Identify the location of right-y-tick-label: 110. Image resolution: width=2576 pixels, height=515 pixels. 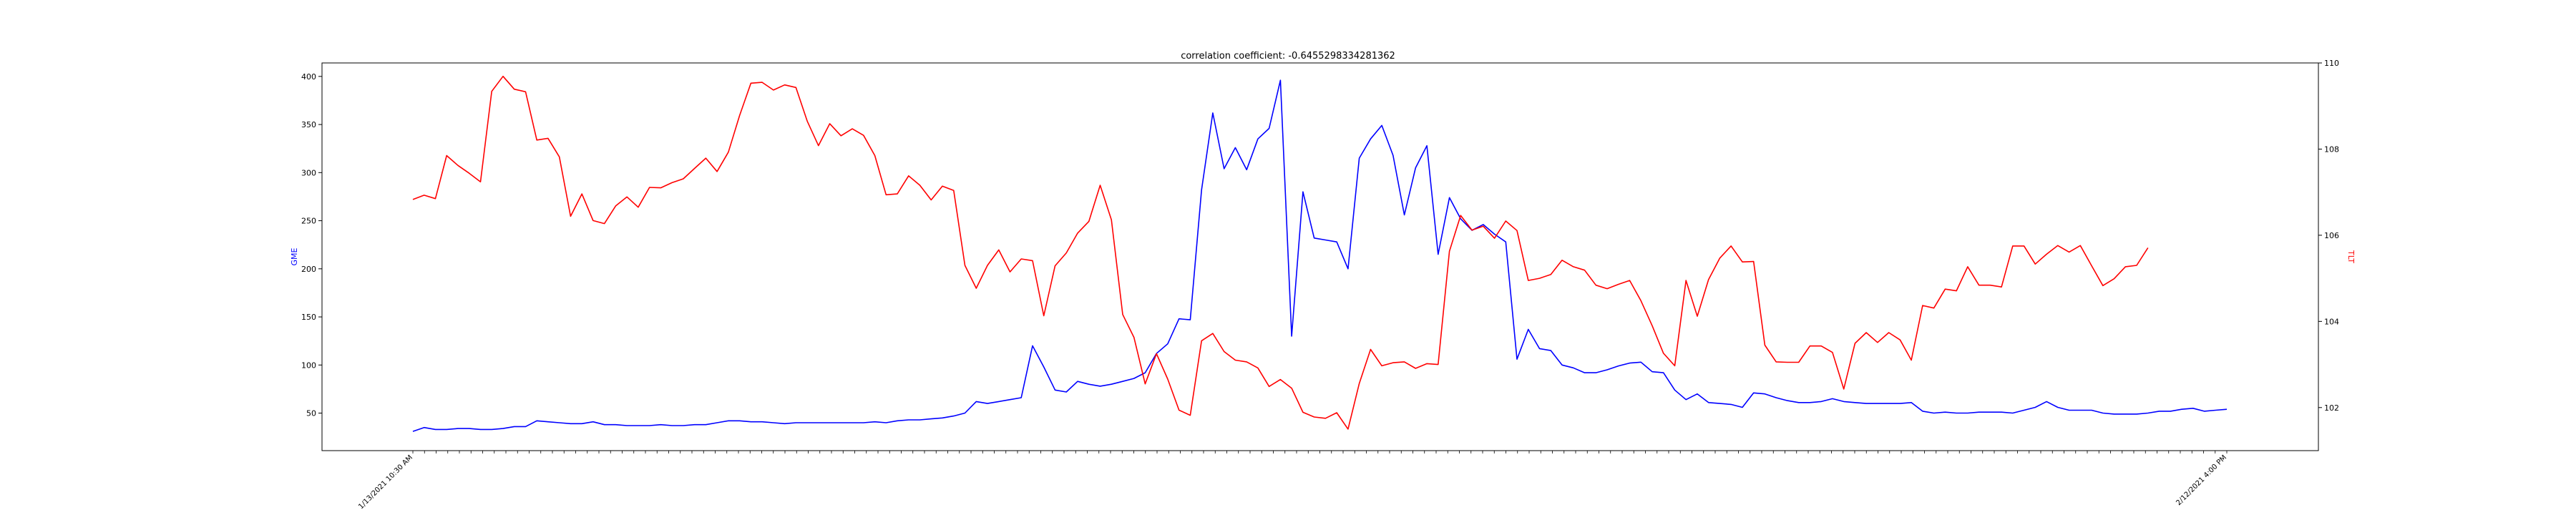
(2331, 64).